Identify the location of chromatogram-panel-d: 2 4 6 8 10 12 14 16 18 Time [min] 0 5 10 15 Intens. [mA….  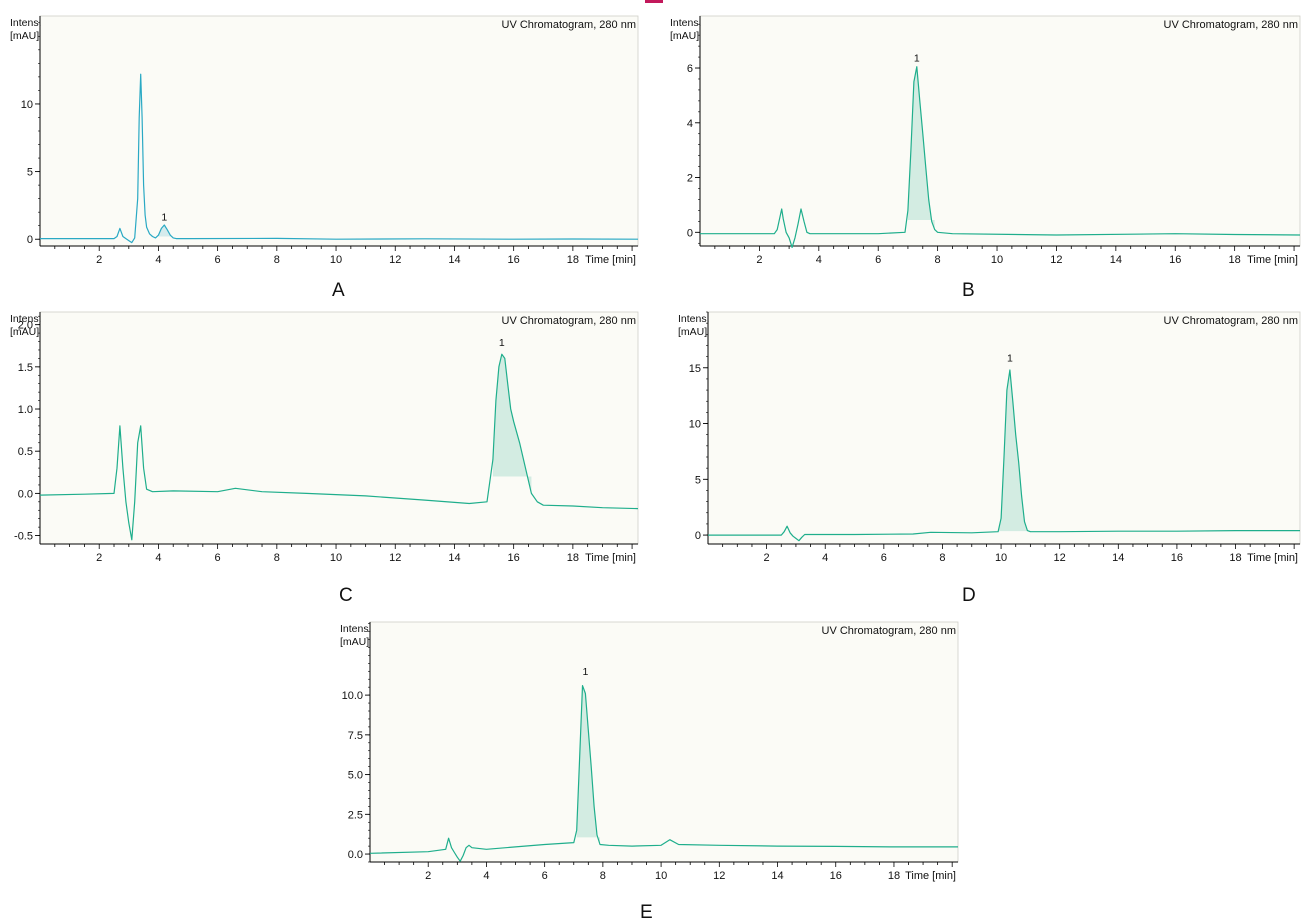
(985, 435).